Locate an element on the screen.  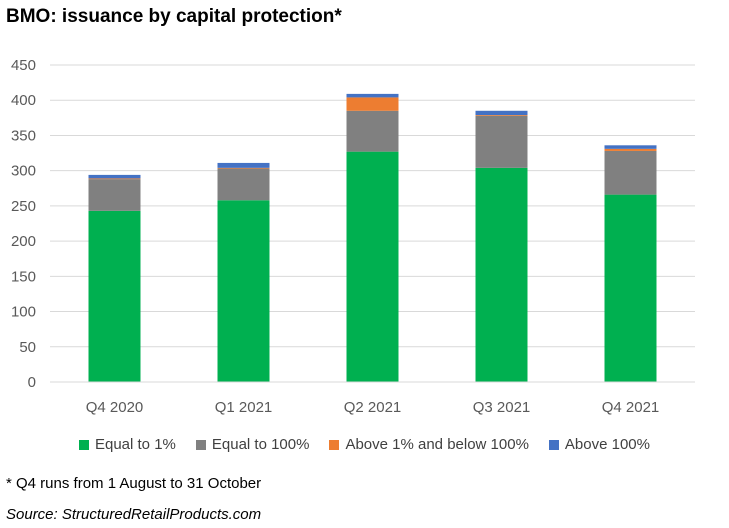
legend-label: Equal to 1% is located at coordinates (135, 444).